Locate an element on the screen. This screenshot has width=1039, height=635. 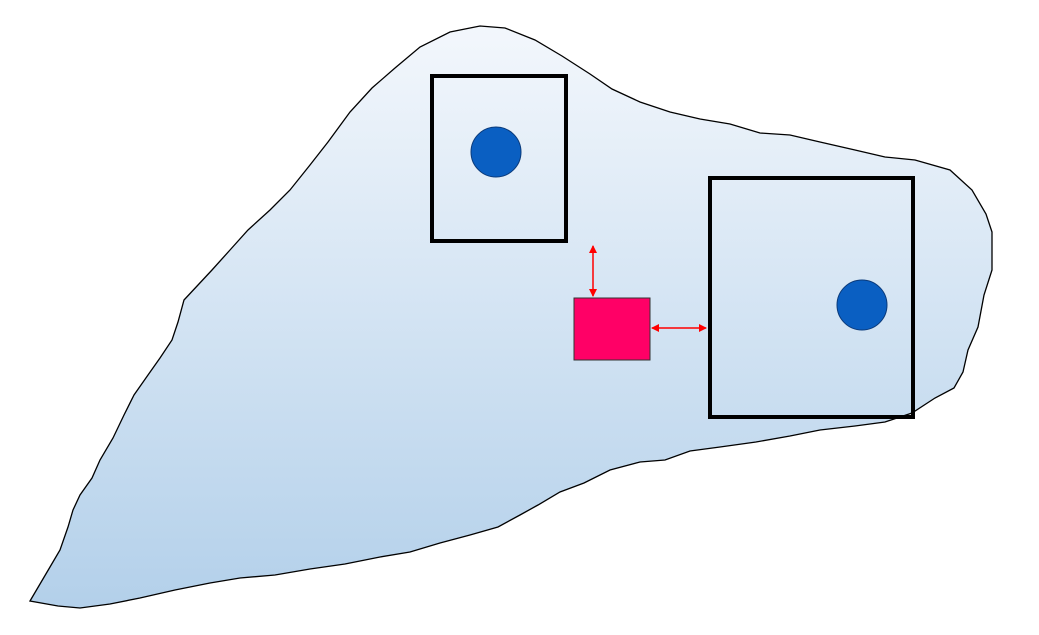
circle-a is located at coordinates (496, 152).